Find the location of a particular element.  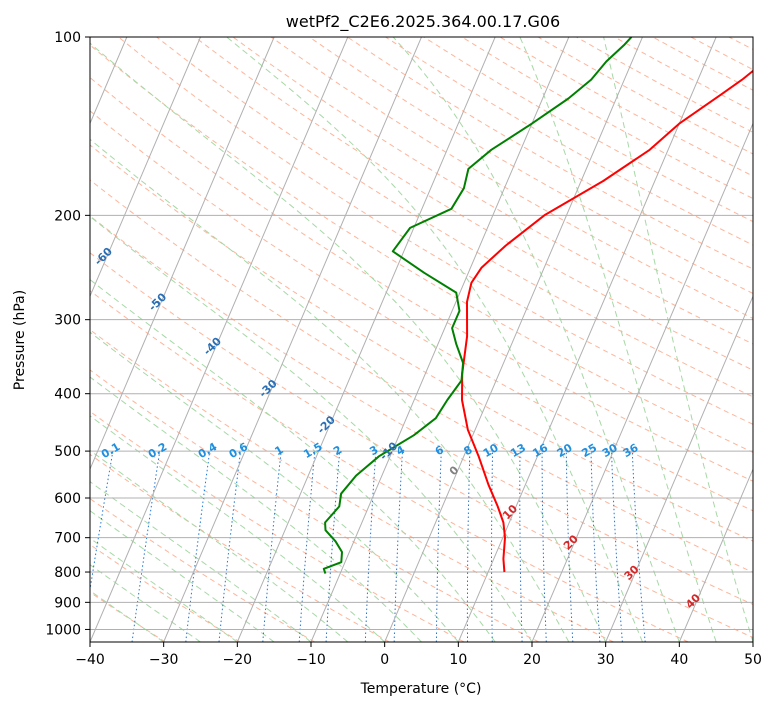

y-tick-label: 1000 is located at coordinates (63, 630).